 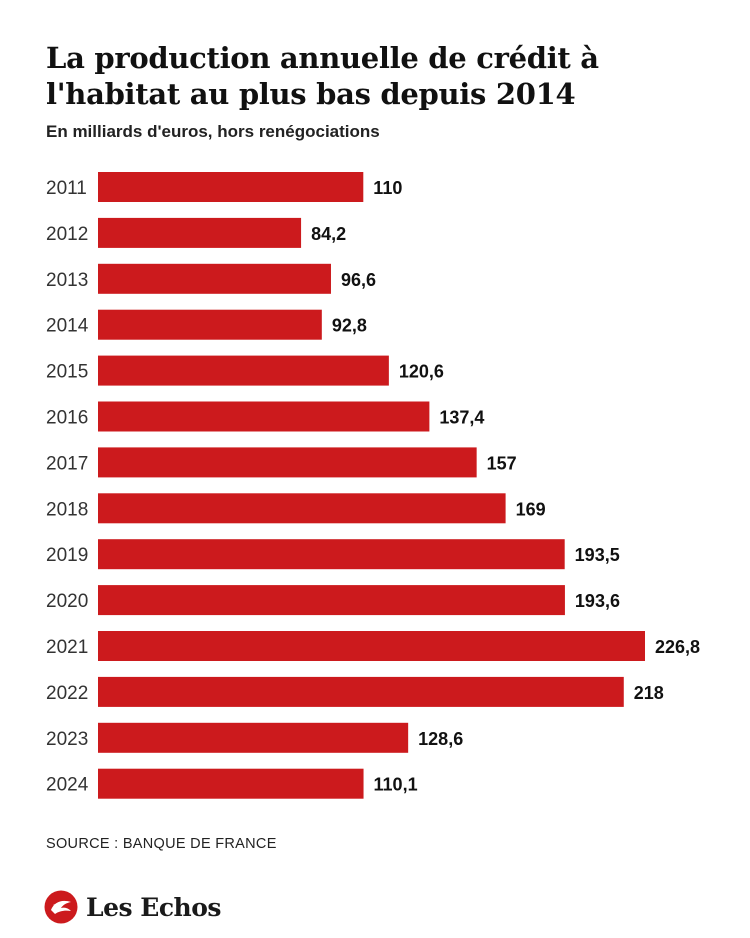 I want to click on value-label-2018: 169, so click(x=531, y=509).